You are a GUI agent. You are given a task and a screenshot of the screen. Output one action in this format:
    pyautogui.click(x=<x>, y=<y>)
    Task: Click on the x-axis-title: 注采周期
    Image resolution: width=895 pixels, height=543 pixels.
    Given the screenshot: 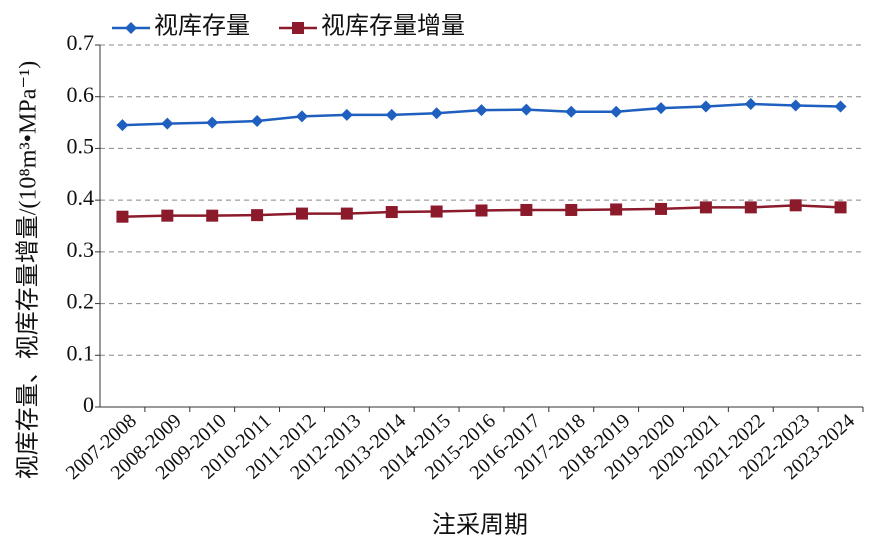 What is the action you would take?
    pyautogui.click(x=480, y=525)
    